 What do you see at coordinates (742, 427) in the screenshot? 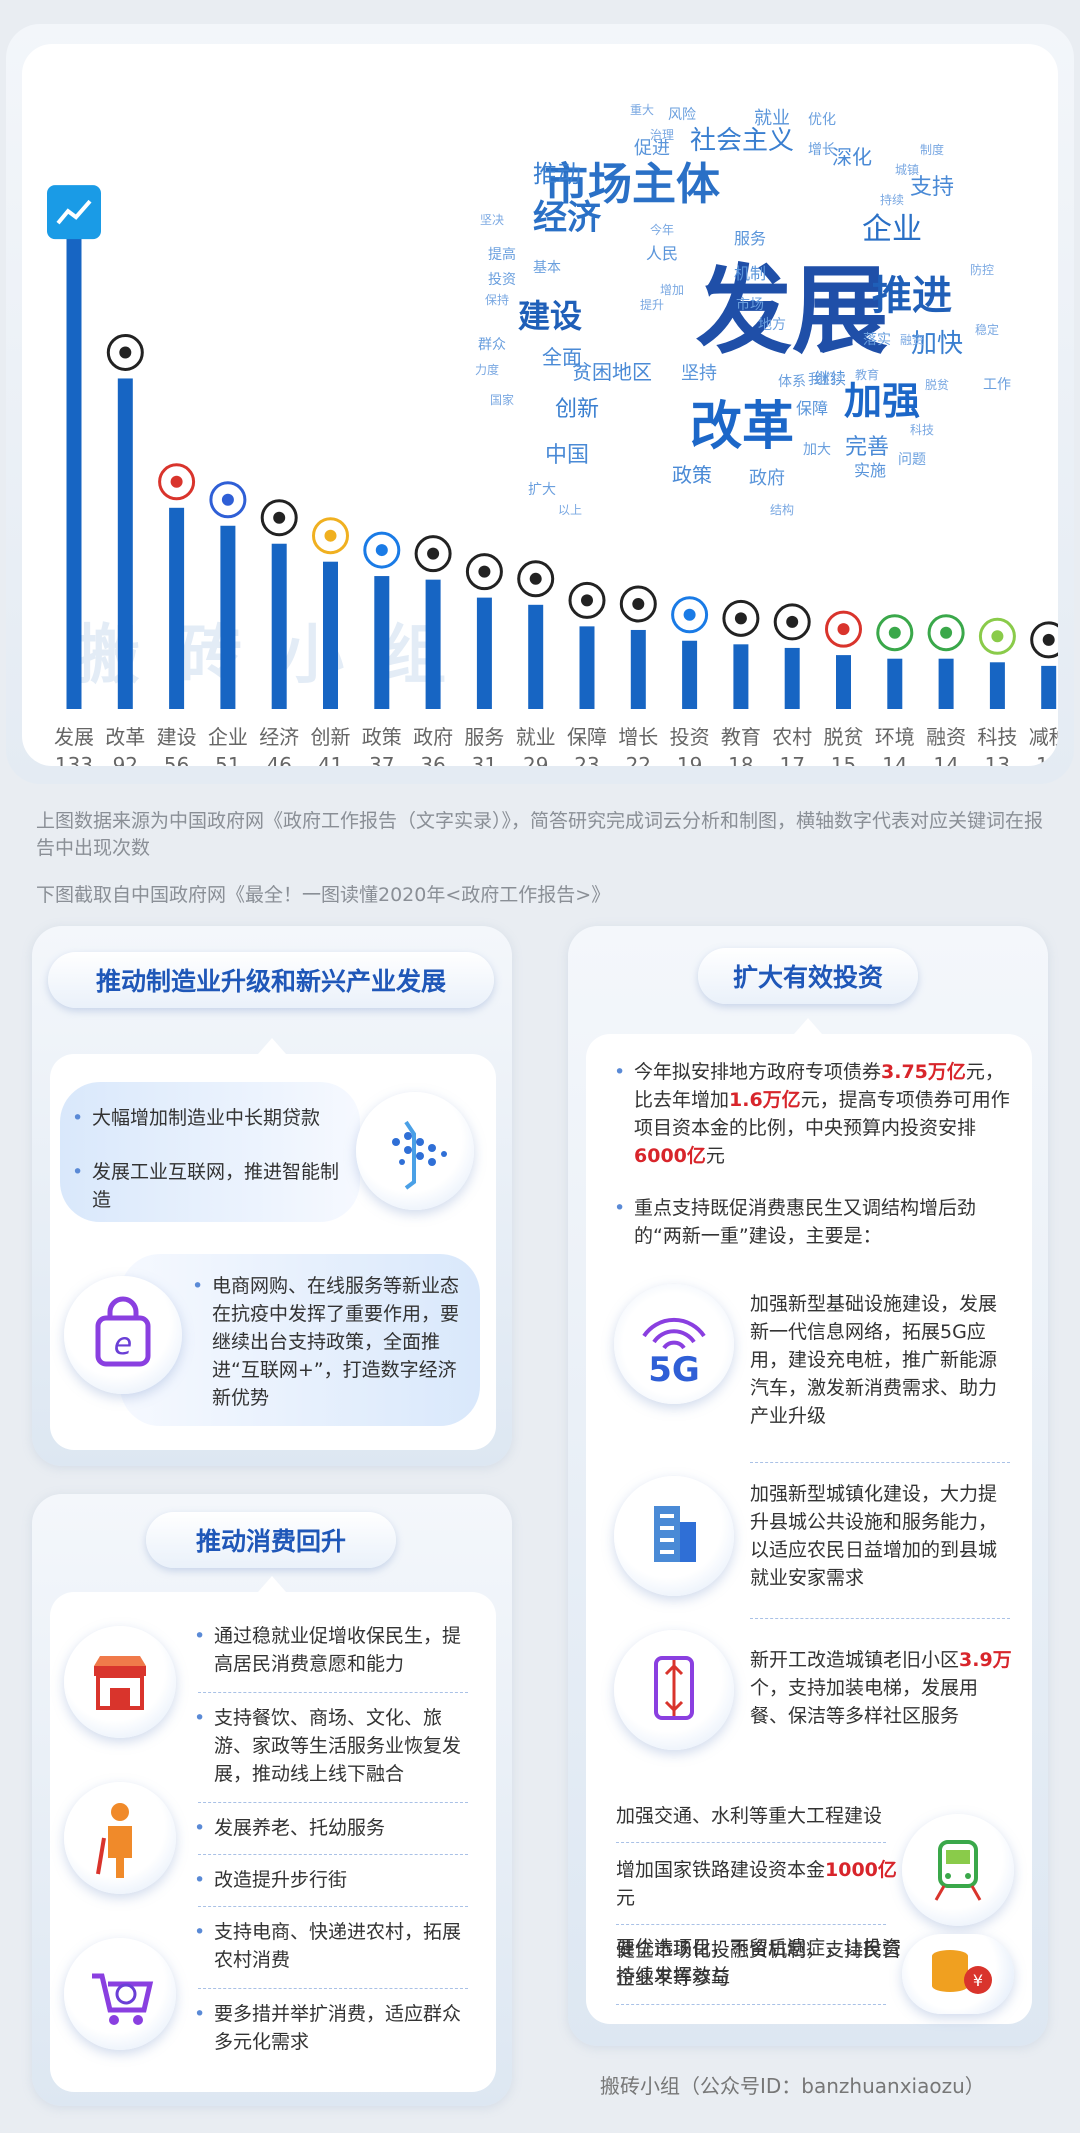
I see `wordcloud-word: 改革` at bounding box center [742, 427].